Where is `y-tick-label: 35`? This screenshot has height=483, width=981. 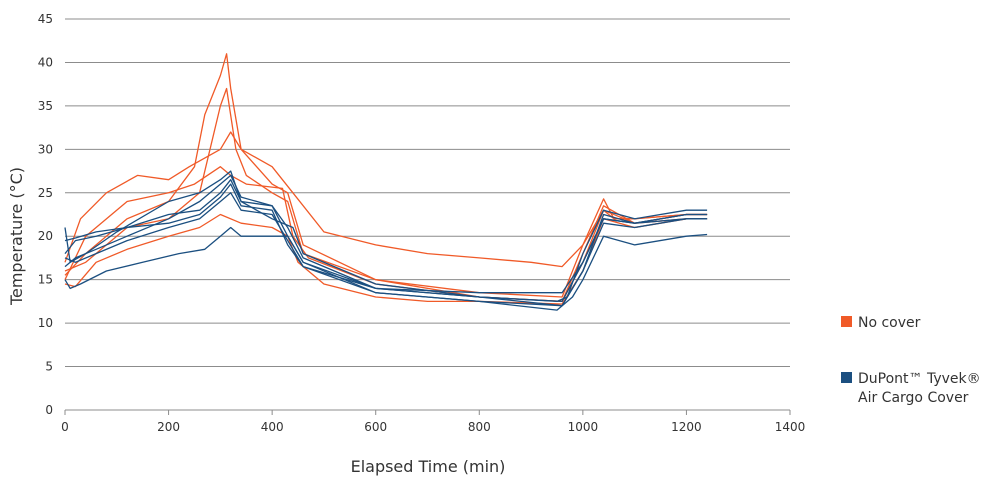
y-tick-label: 35 is located at coordinates (45, 106).